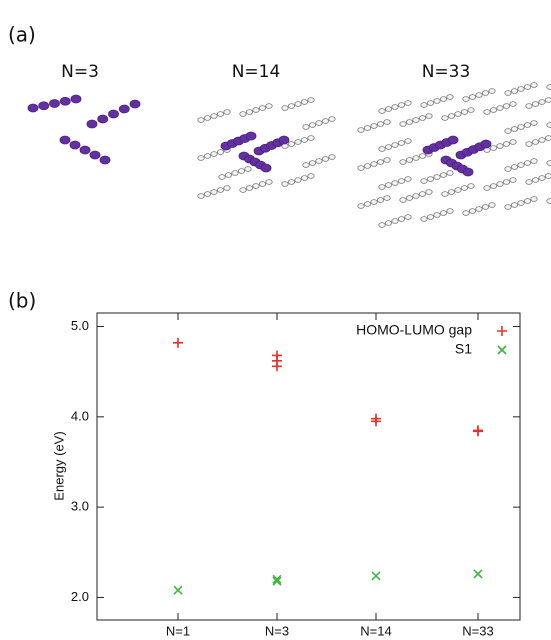 The width and height of the screenshot is (551, 640). What do you see at coordinates (256, 72) in the screenshot?
I see `cluster-label: N=14` at bounding box center [256, 72].